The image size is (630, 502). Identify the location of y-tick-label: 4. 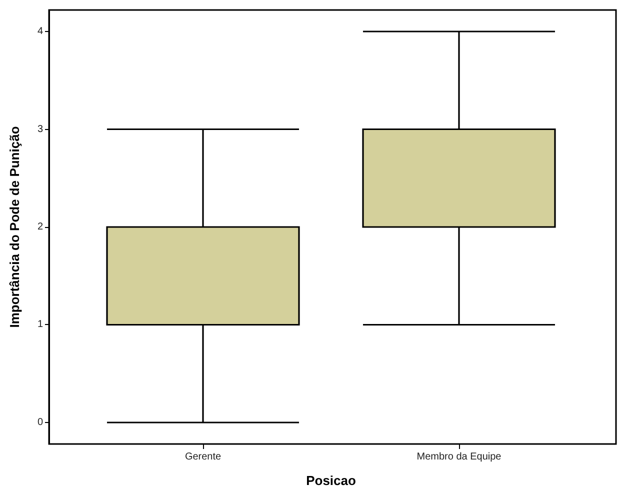
(40, 32).